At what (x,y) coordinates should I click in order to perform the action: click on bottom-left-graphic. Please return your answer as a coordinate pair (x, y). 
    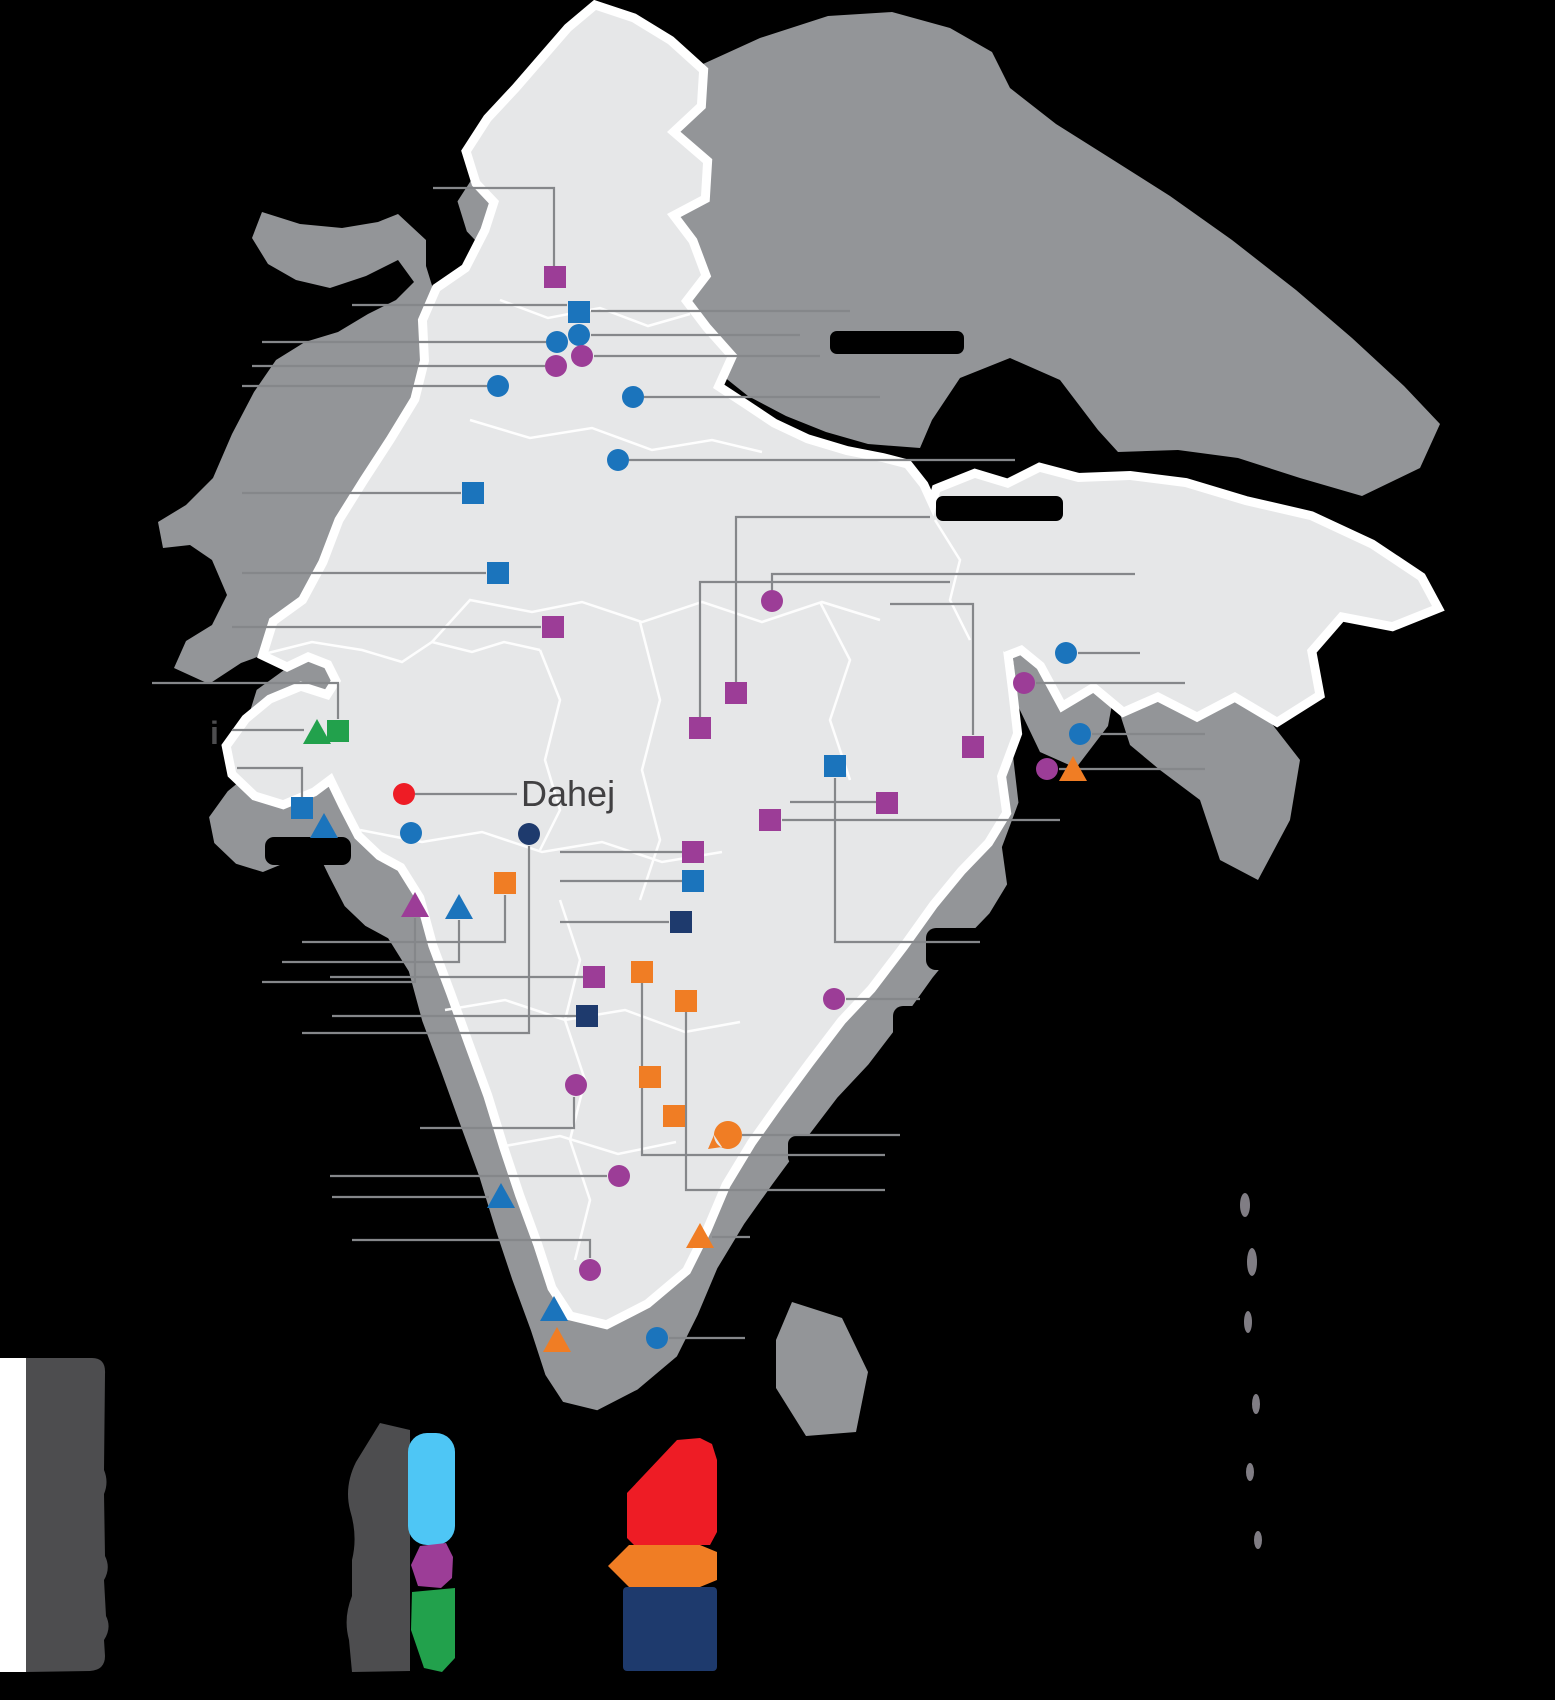
    Looking at the image, I should click on (54, 1515).